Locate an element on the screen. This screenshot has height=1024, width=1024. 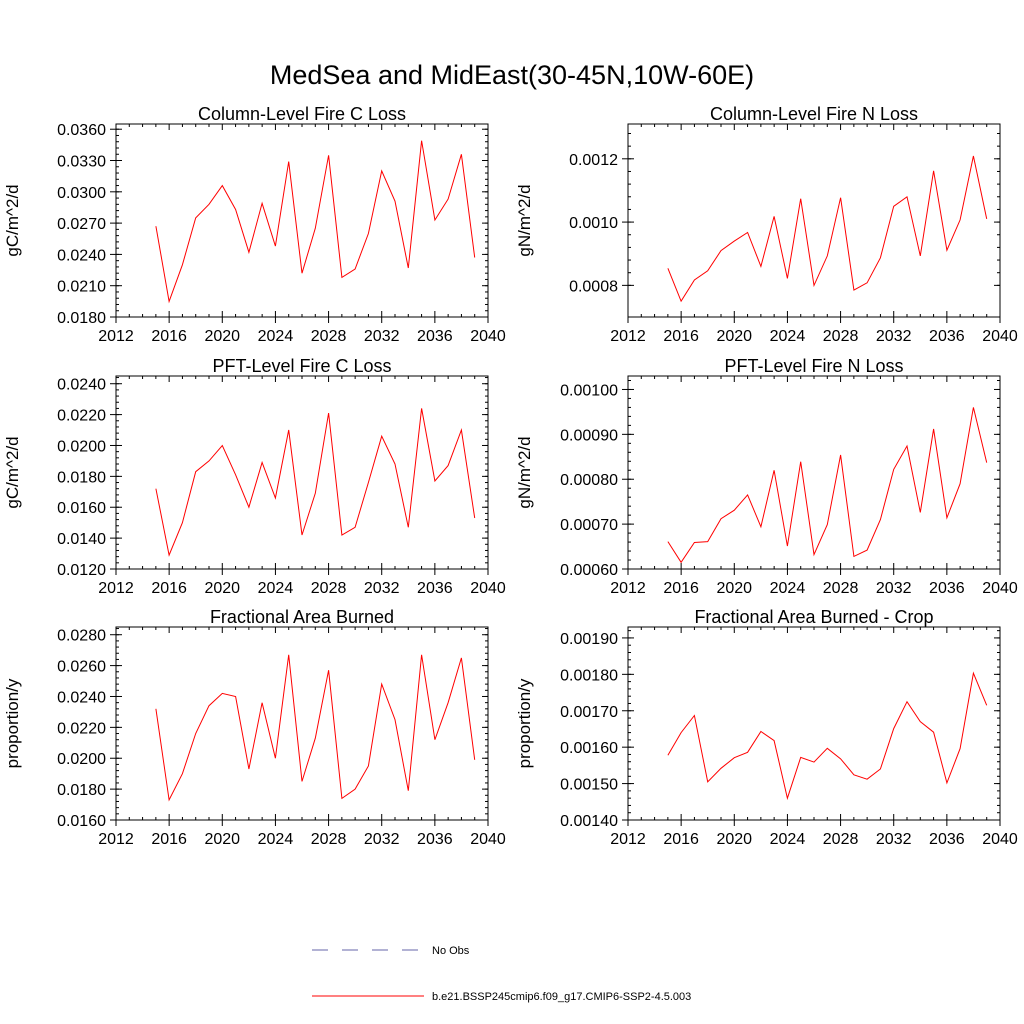
y-tick-label: 0.0330 is located at coordinates (81, 162).